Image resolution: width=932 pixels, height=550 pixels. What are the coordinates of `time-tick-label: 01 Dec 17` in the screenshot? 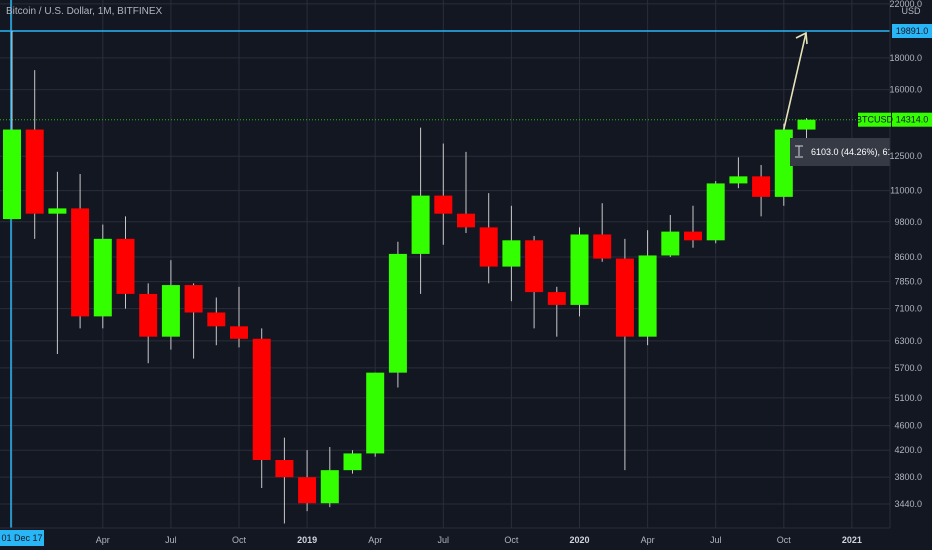 It's located at (21, 538).